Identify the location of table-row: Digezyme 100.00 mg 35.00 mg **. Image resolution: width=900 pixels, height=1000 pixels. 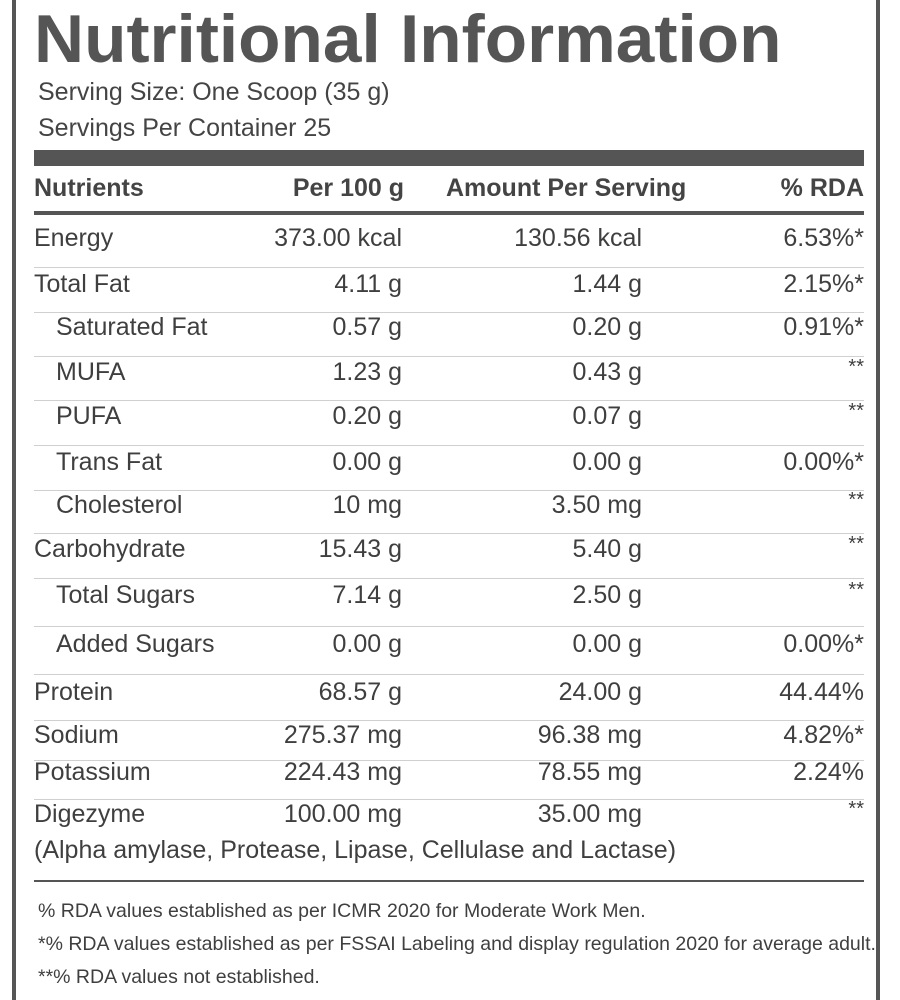
(449, 817).